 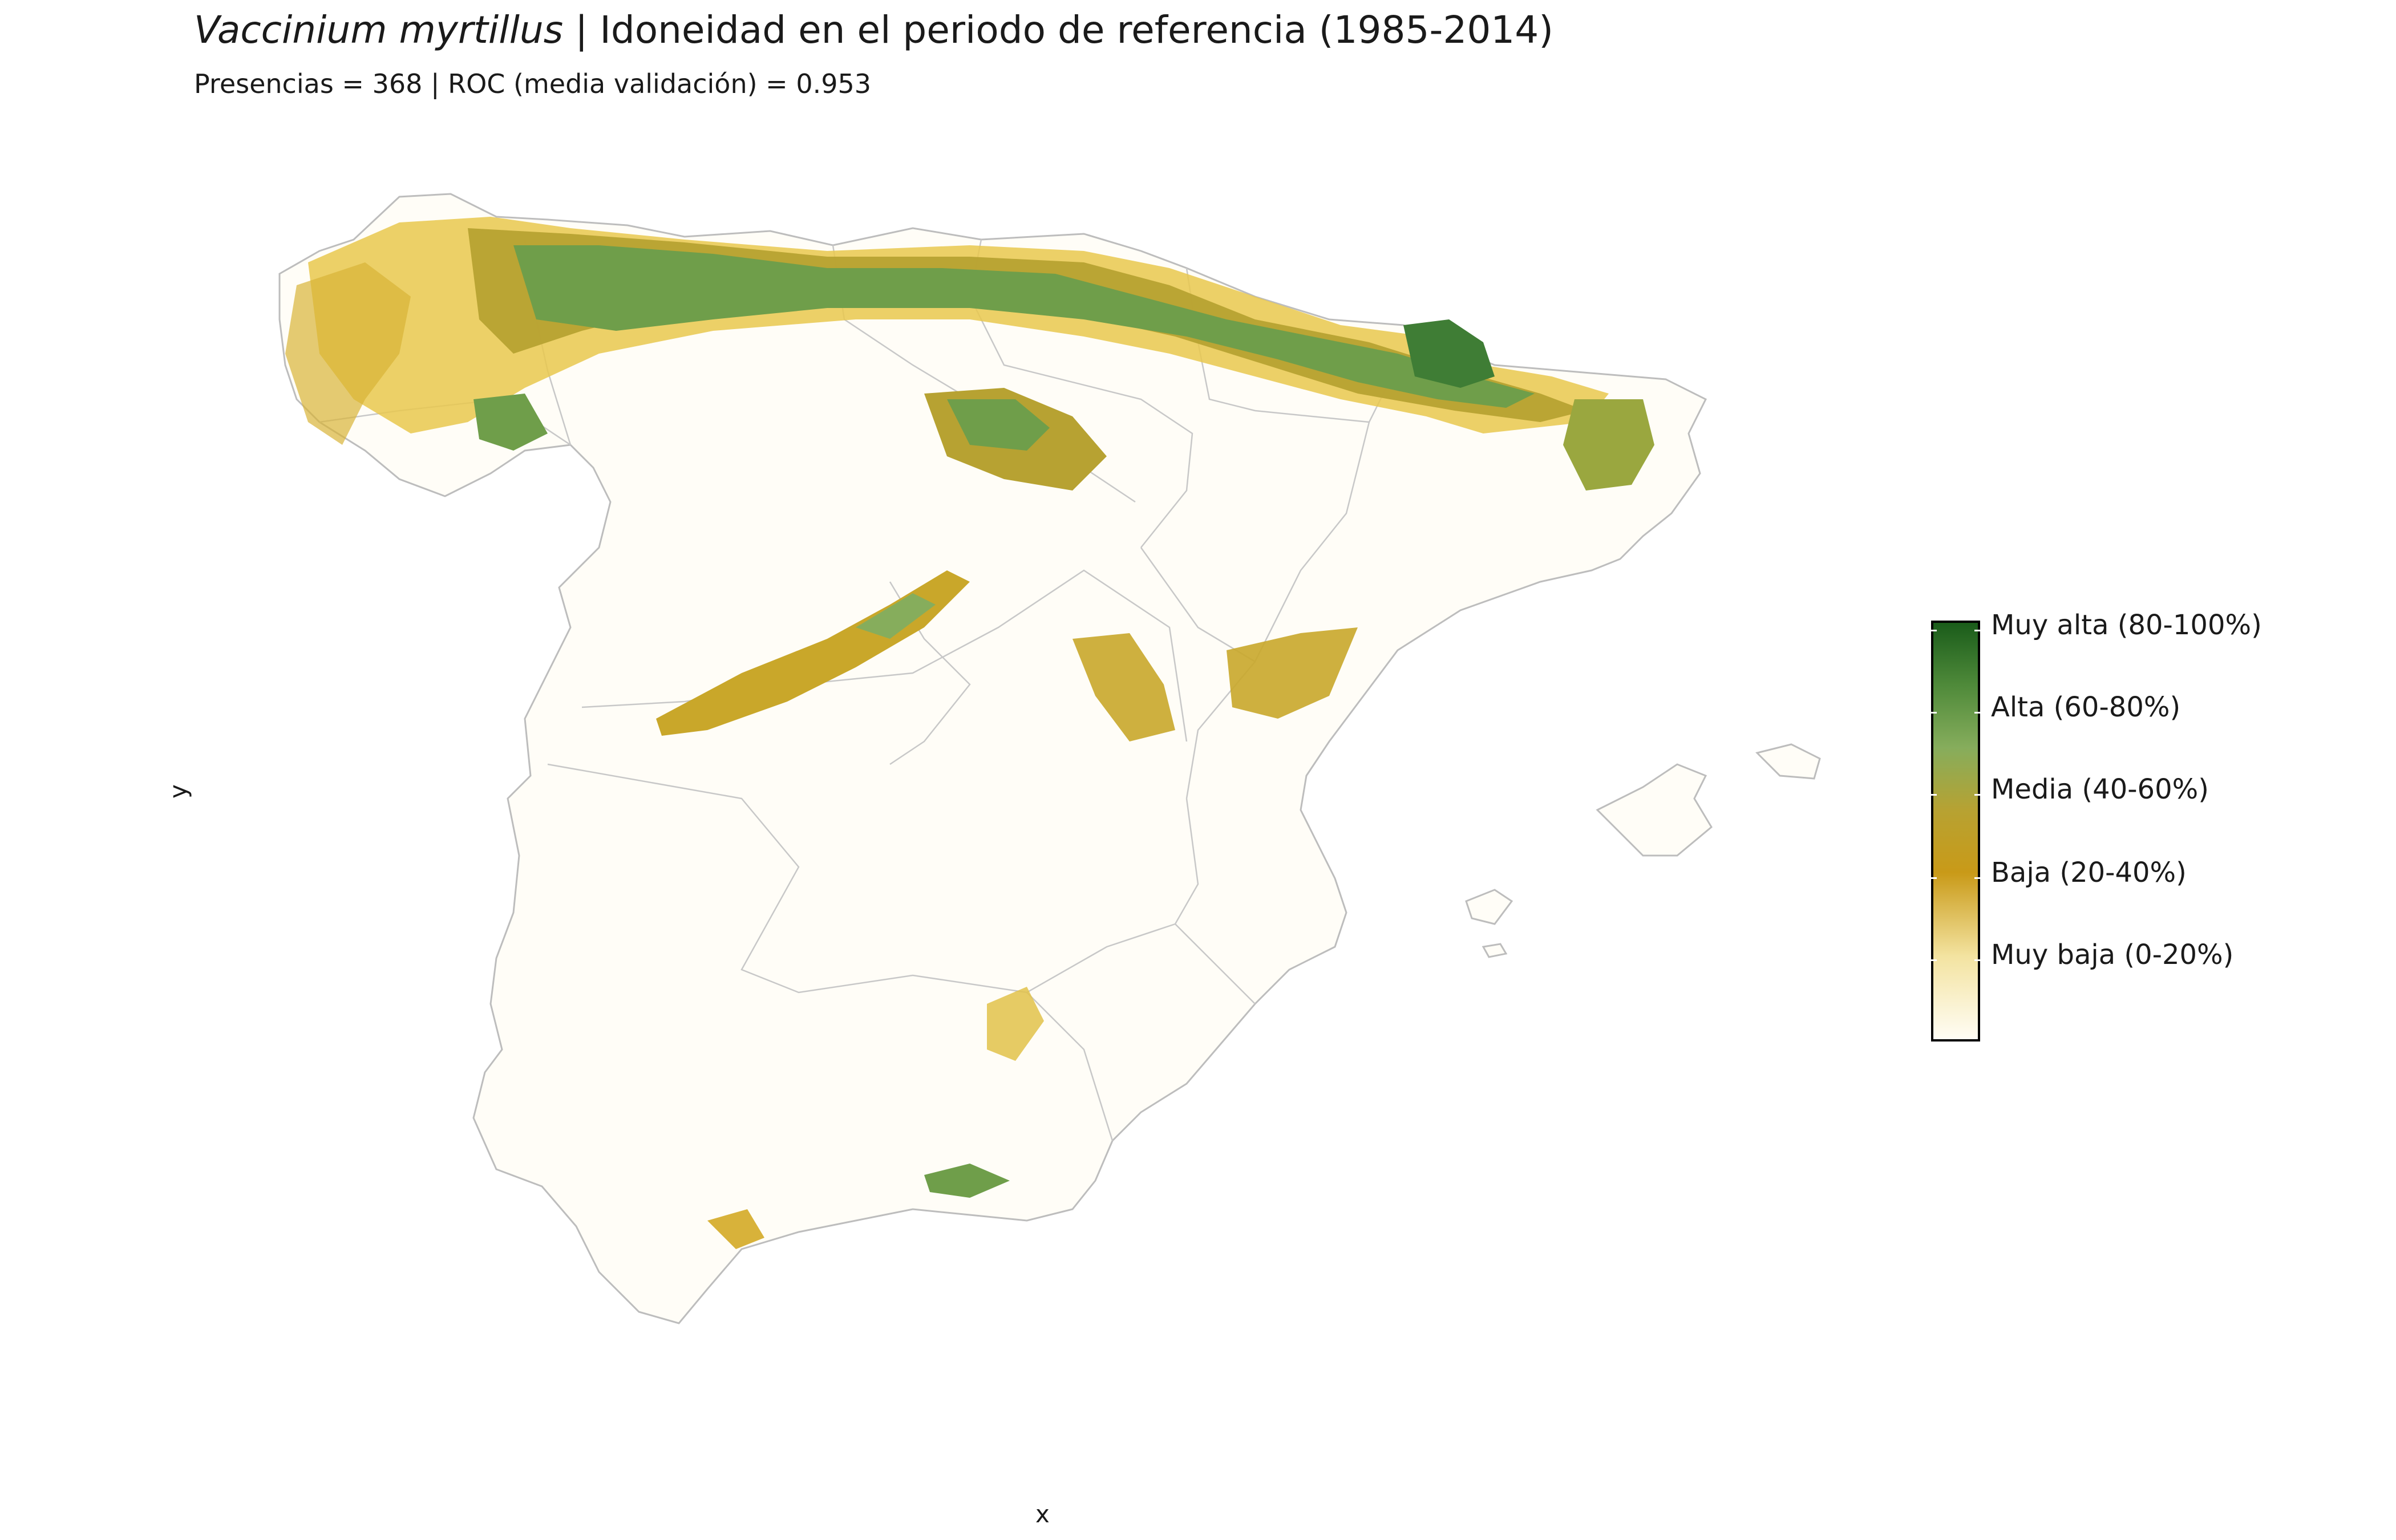 What do you see at coordinates (1654, 810) in the screenshot?
I see `mallorca-outline` at bounding box center [1654, 810].